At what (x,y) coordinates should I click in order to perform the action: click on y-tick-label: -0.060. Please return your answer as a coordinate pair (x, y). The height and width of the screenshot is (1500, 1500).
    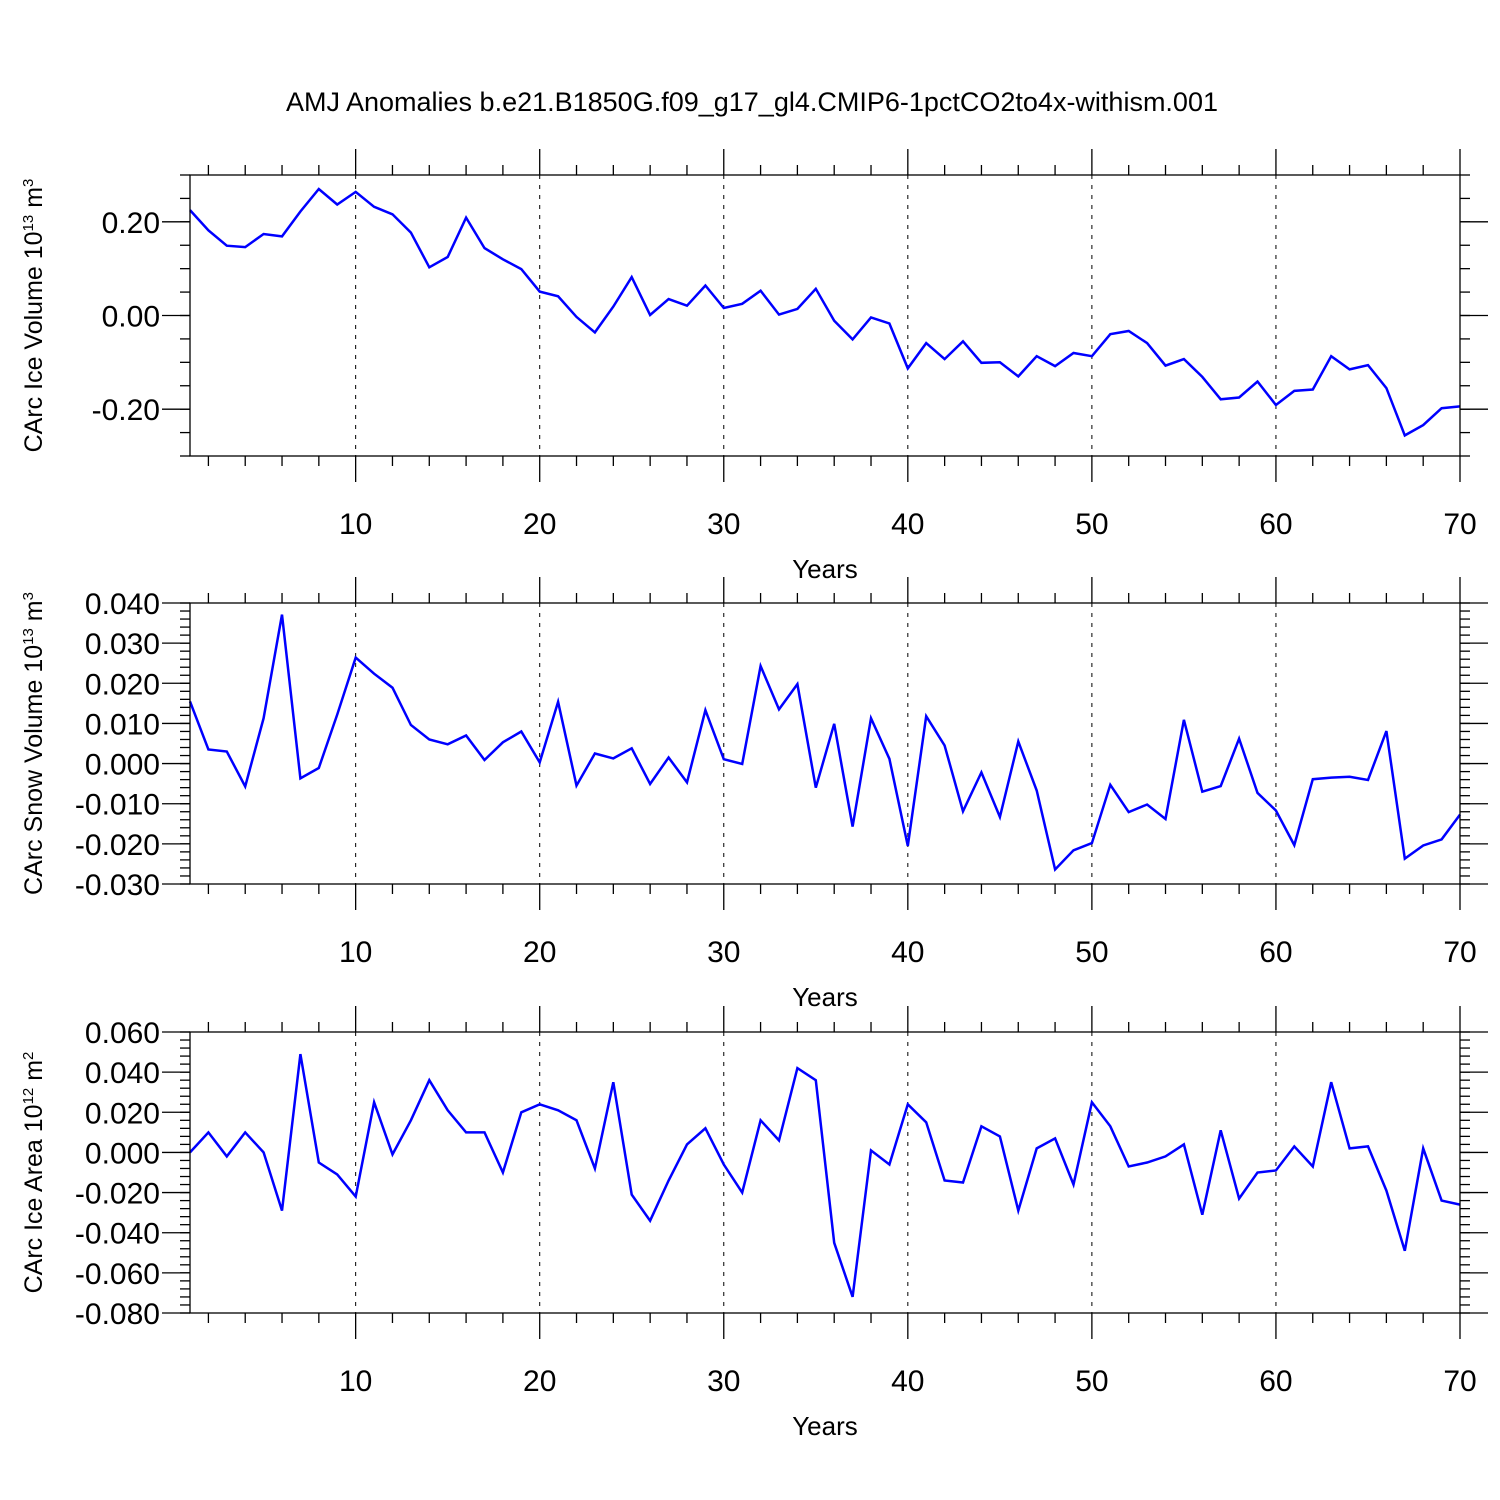
    Looking at the image, I should click on (117, 1274).